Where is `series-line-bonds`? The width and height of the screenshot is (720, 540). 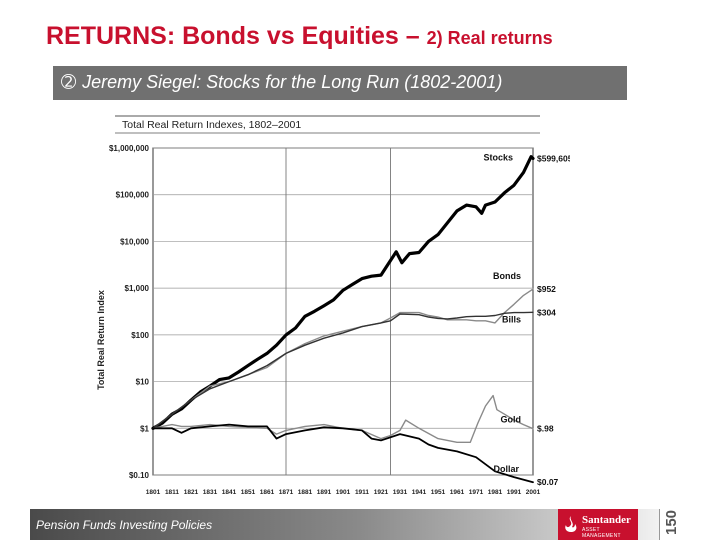
series-line-bonds is located at coordinates (343, 358).